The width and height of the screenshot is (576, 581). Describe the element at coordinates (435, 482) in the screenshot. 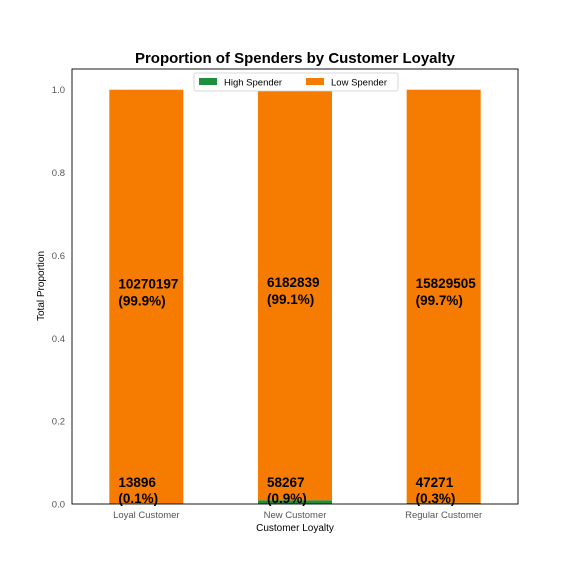

I see `data-label-high-count: 47271` at that location.